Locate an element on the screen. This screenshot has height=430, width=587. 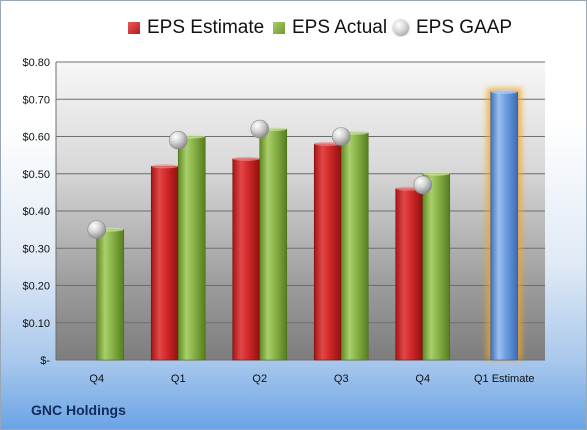
legend-label-gaap: EPS GAAP is located at coordinates (464, 27).